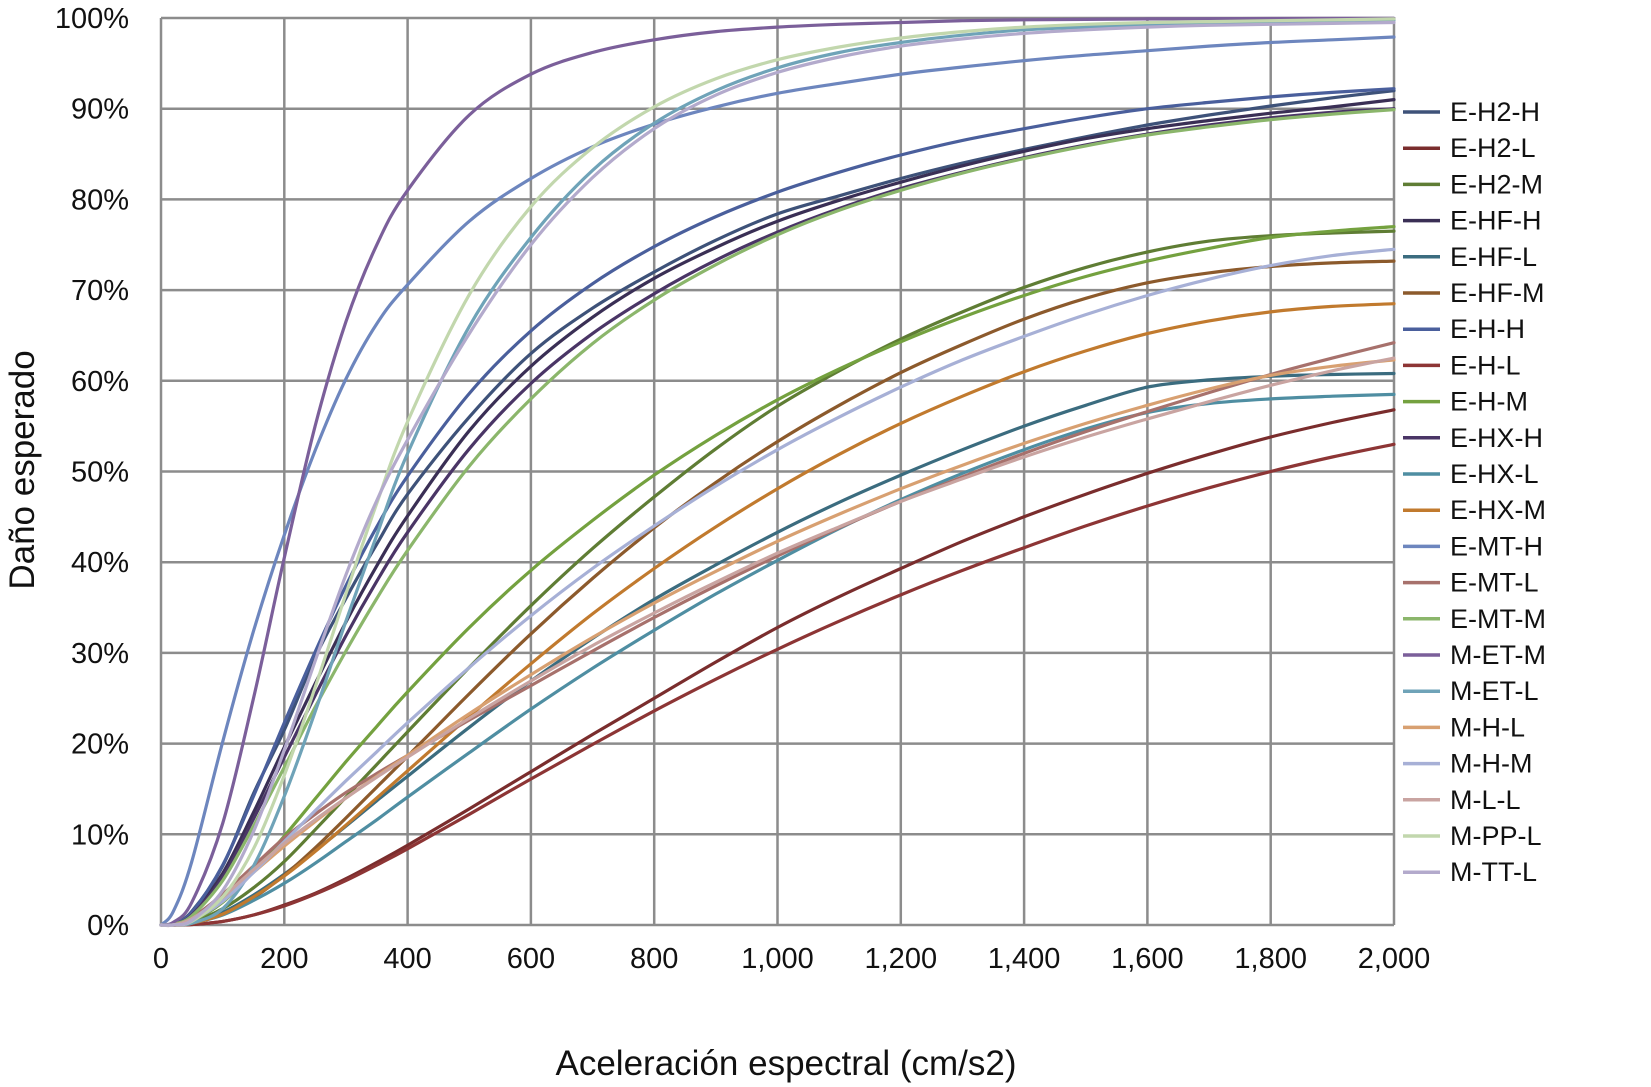 This screenshot has height=1087, width=1651. What do you see at coordinates (100, 200) in the screenshot?
I see `y-tick-label: 80%` at bounding box center [100, 200].